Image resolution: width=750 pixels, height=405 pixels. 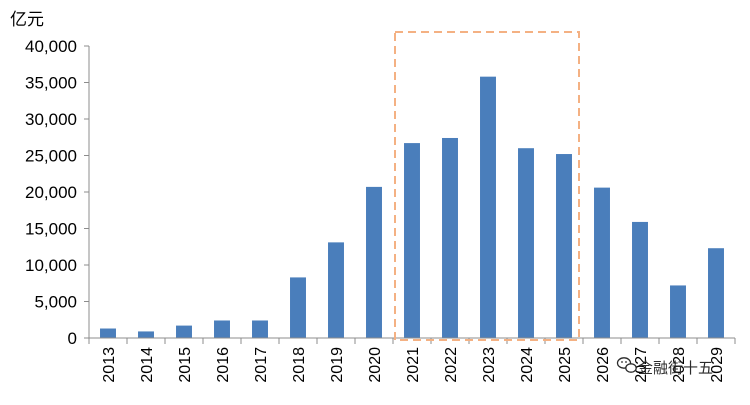 What do you see at coordinates (51, 83) in the screenshot?
I see `y-tick-label: 35,000` at bounding box center [51, 83].